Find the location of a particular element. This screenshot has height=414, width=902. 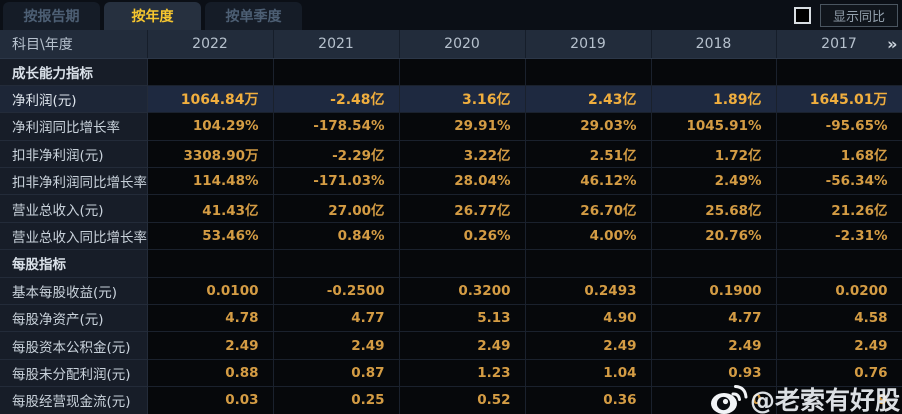

row-label: 每股未分配利润(元) is located at coordinates (74, 373).